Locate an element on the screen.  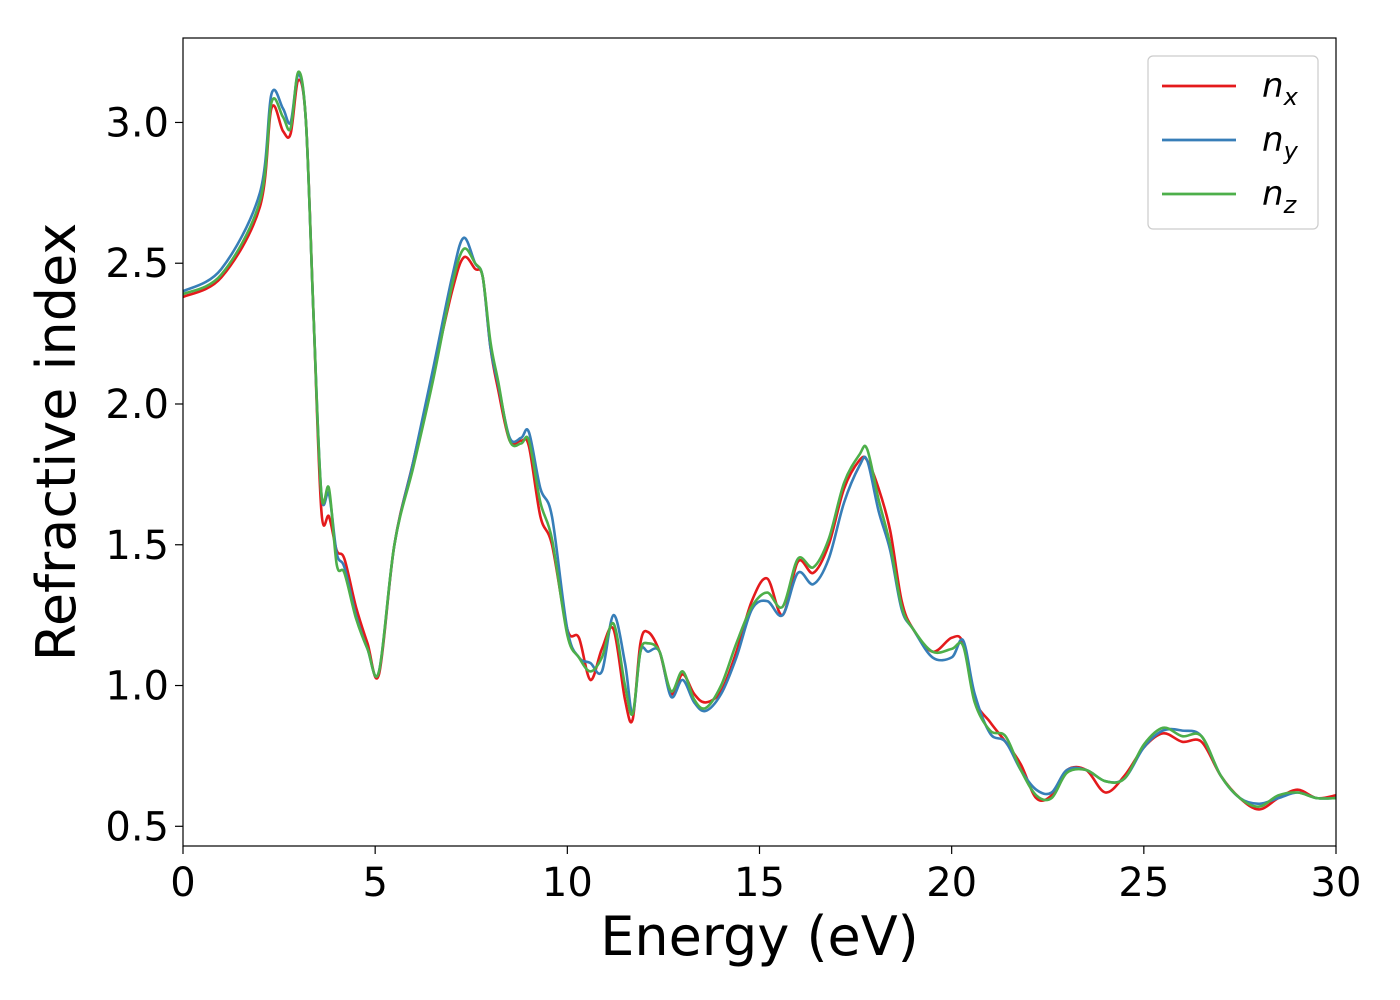
legend-label: nz is located at coordinates (1280, 196).